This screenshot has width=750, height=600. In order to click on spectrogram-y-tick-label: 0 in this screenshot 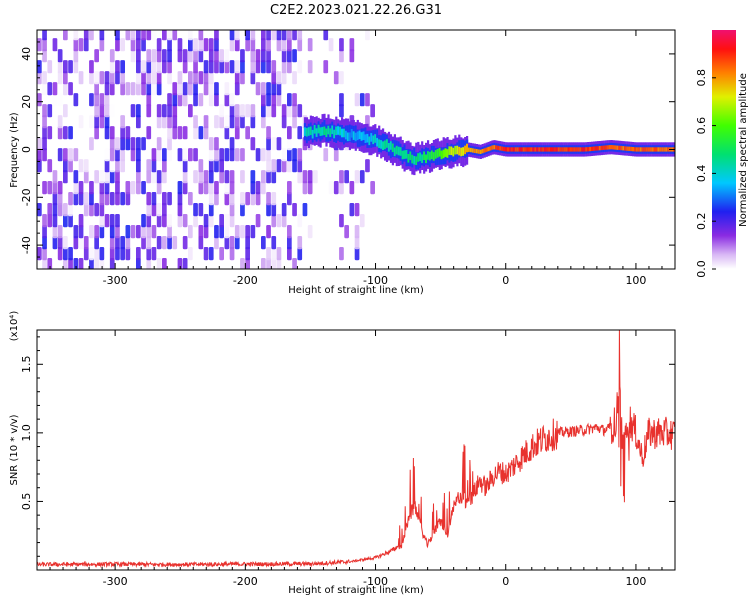, I will do `click(26, 149)`.